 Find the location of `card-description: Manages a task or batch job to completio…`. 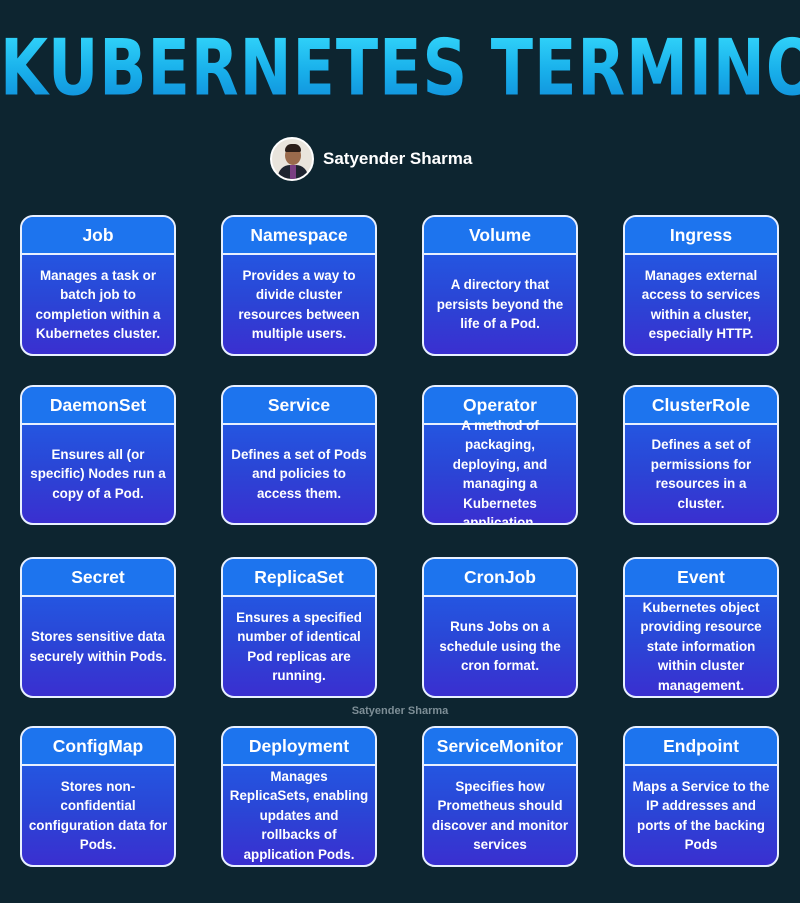

card-description: Manages a task or batch job to completio… is located at coordinates (98, 304).